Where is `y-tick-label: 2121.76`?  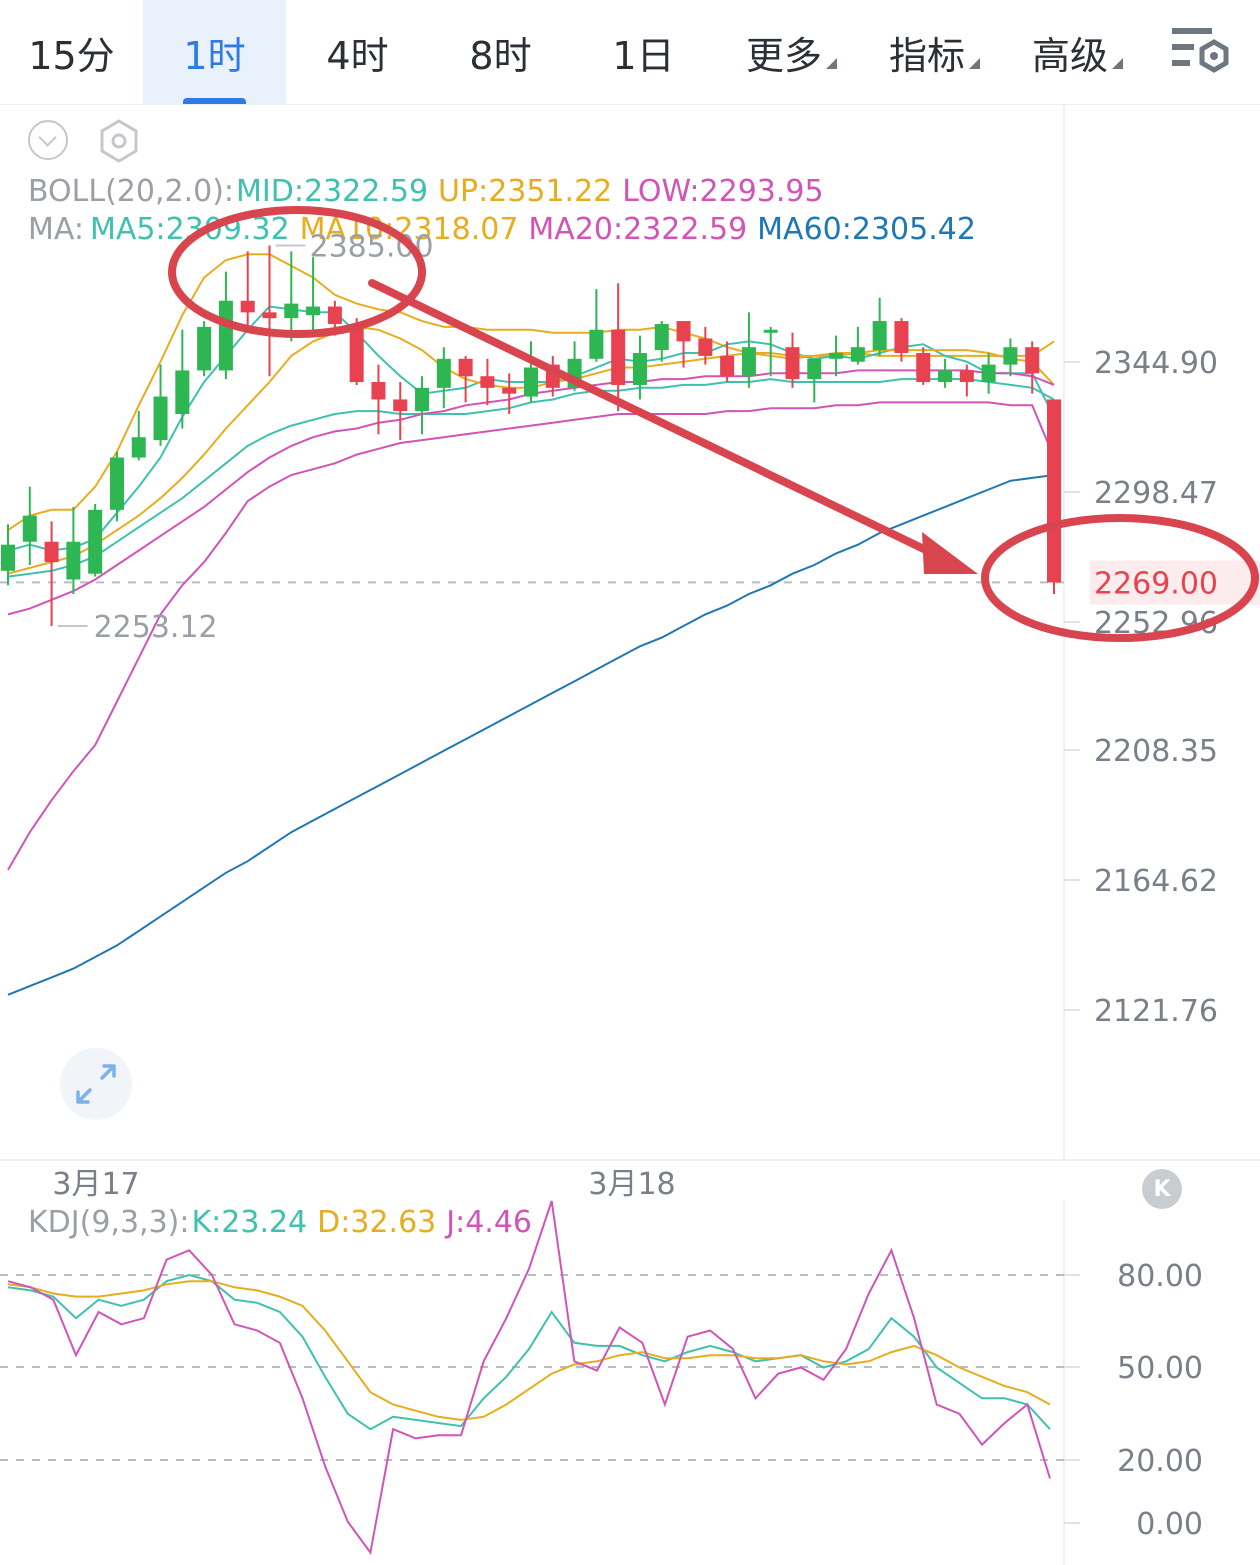
y-tick-label: 2121.76 is located at coordinates (1156, 1011).